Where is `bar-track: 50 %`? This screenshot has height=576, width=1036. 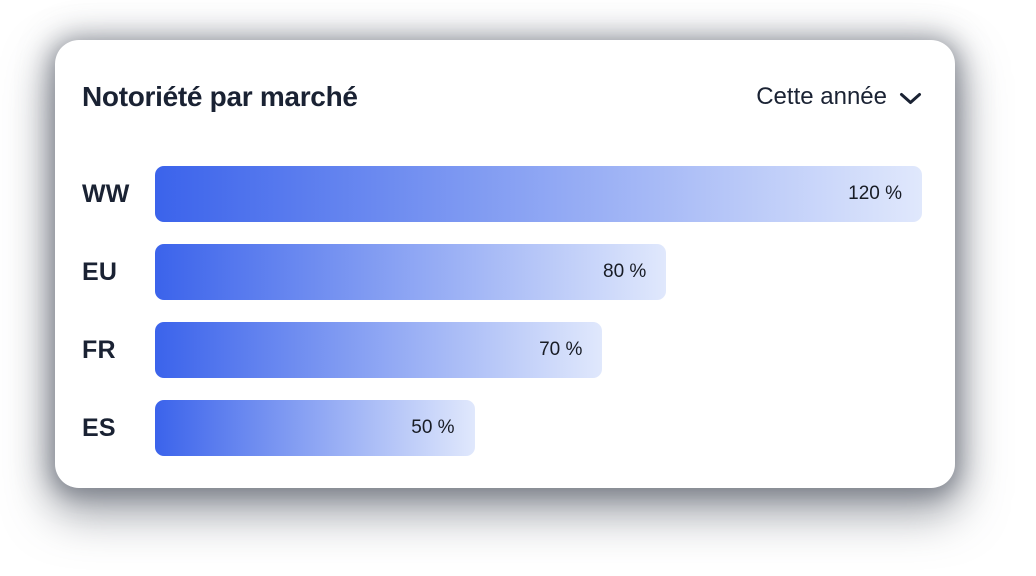
bar-track: 50 % is located at coordinates (538, 428).